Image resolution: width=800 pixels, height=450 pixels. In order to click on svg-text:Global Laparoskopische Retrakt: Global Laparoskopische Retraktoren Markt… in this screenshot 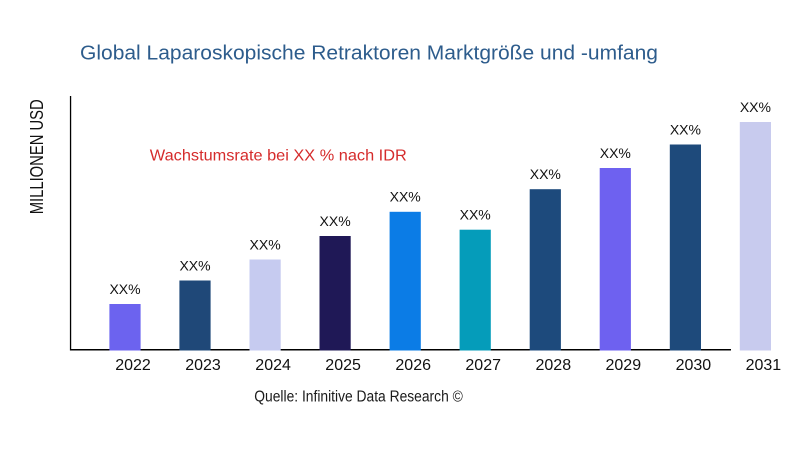, I will do `click(369, 54)`.